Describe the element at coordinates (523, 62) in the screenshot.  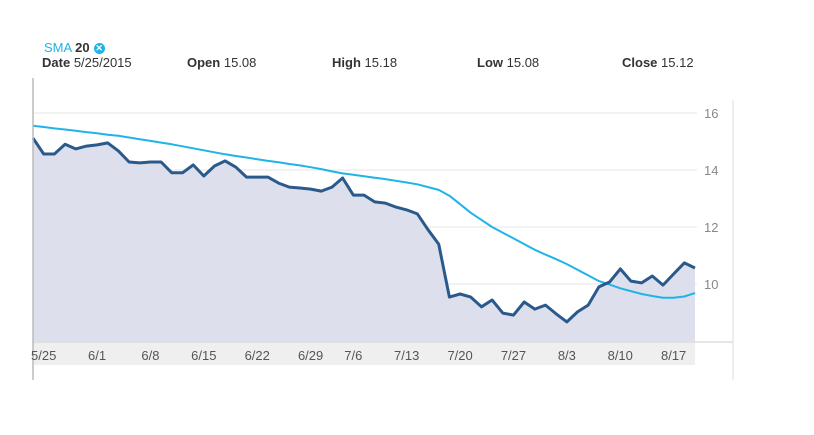
I see `low-value: 15.08` at that location.